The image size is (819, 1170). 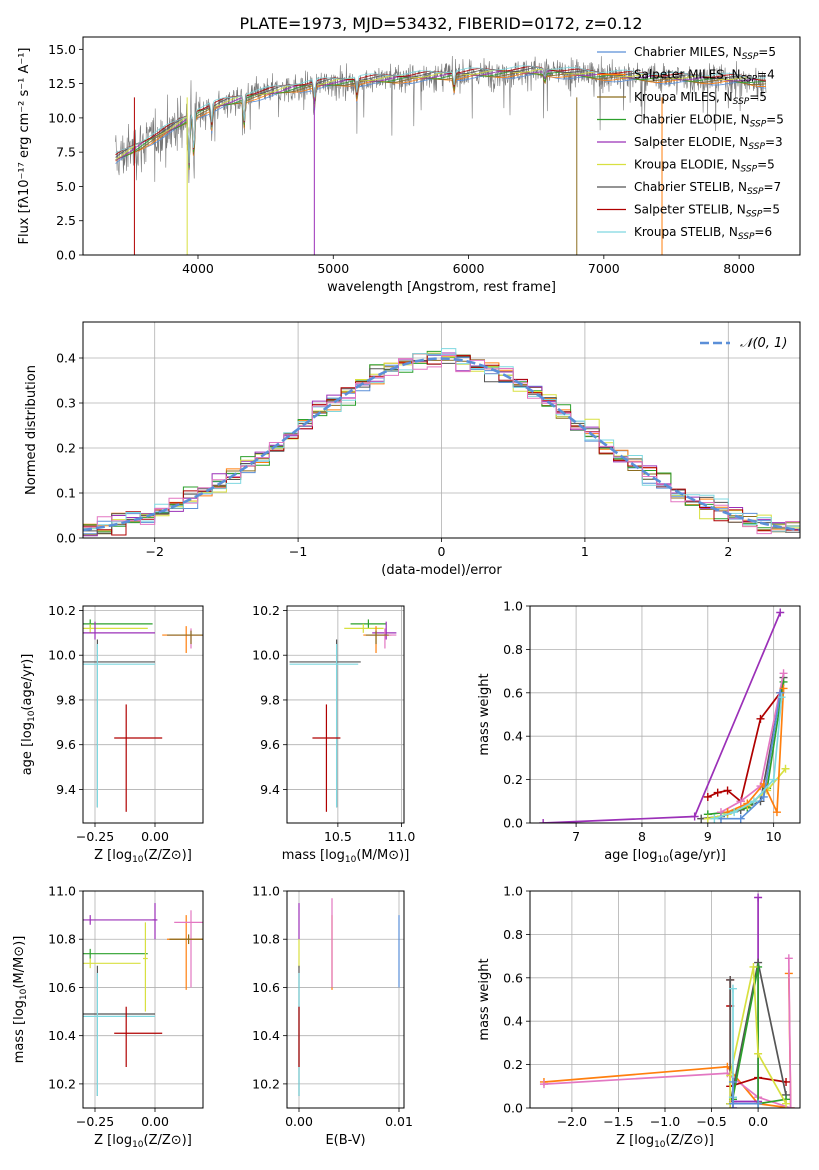 What do you see at coordinates (168, 1140) in the screenshot?
I see `label-tail: (Z/Z⊙)]` at bounding box center [168, 1140].